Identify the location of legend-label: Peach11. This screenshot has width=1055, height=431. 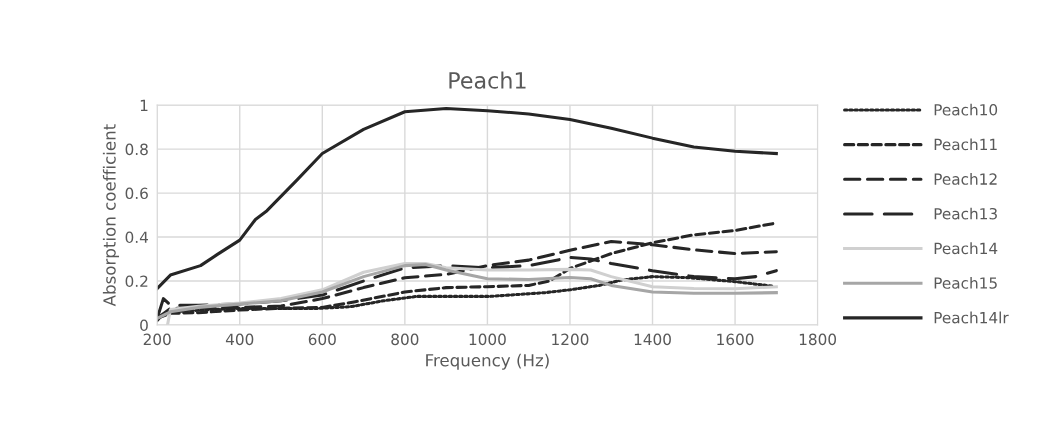
(965, 144).